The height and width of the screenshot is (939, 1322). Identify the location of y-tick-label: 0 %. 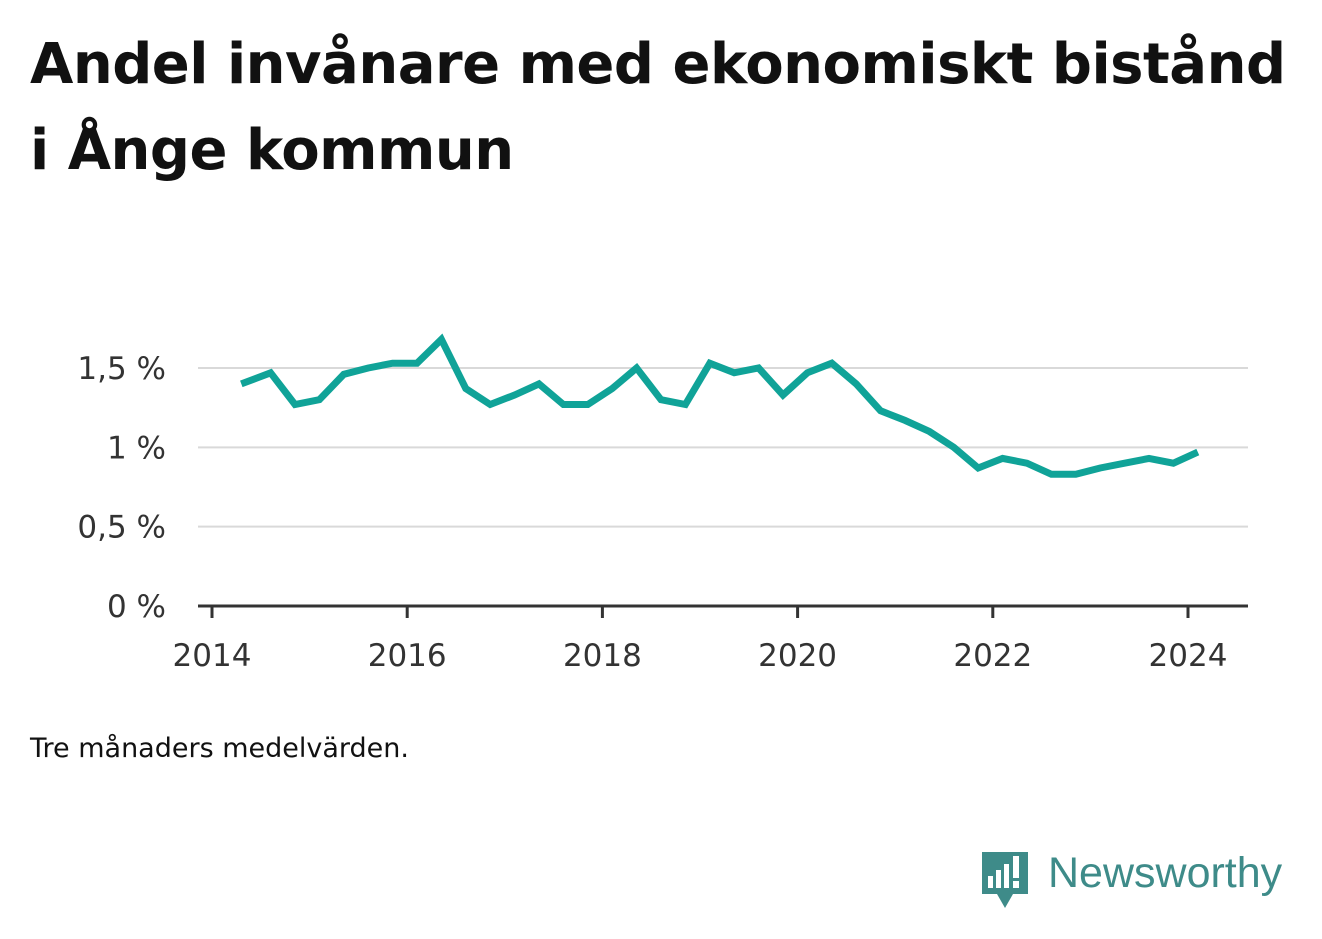
(136, 607).